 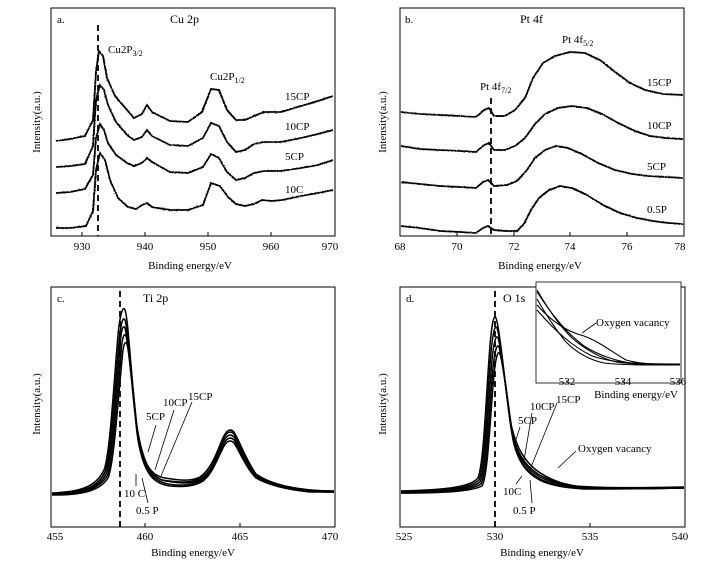 What do you see at coordinates (383, 122) in the screenshot?
I see `panel-b-ylabel: Intensity(a.u.)` at bounding box center [383, 122].